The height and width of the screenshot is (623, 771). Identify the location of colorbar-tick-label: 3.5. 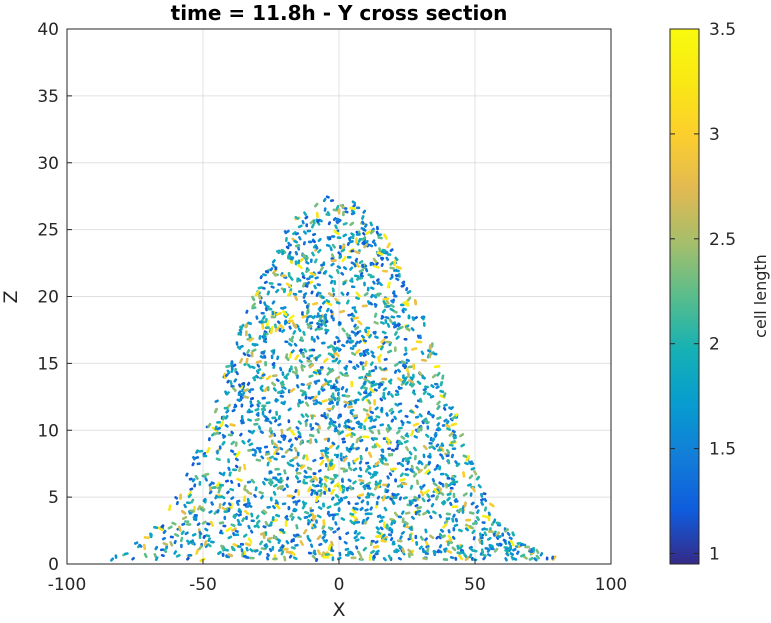
(722, 30).